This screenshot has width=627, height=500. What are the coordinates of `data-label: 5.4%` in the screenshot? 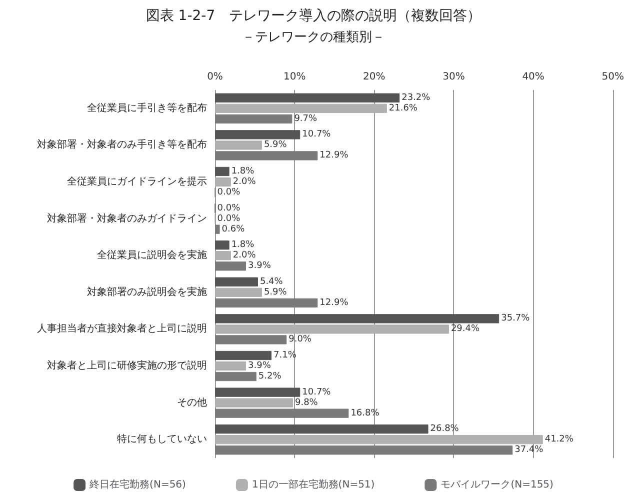 It's located at (272, 281).